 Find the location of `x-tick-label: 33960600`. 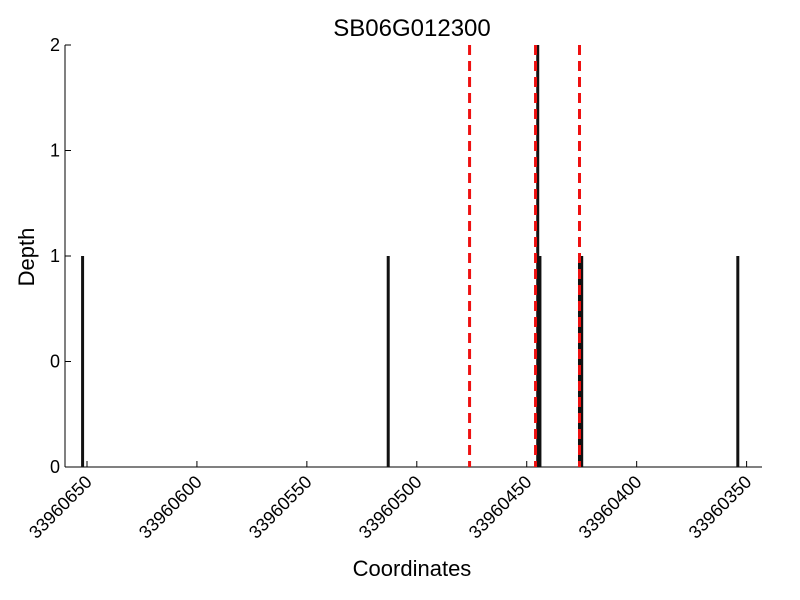

x-tick-label: 33960600 is located at coordinates (170, 507).